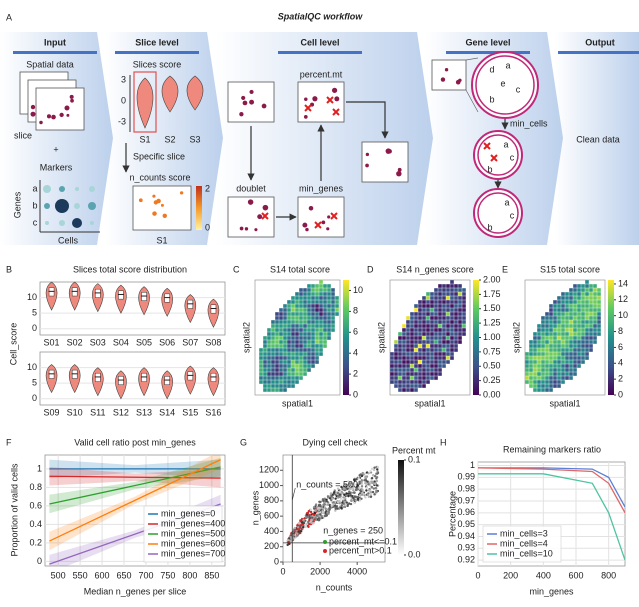 The height and width of the screenshot is (607, 639). What do you see at coordinates (195, 93) in the screenshot?
I see `violin` at bounding box center [195, 93].